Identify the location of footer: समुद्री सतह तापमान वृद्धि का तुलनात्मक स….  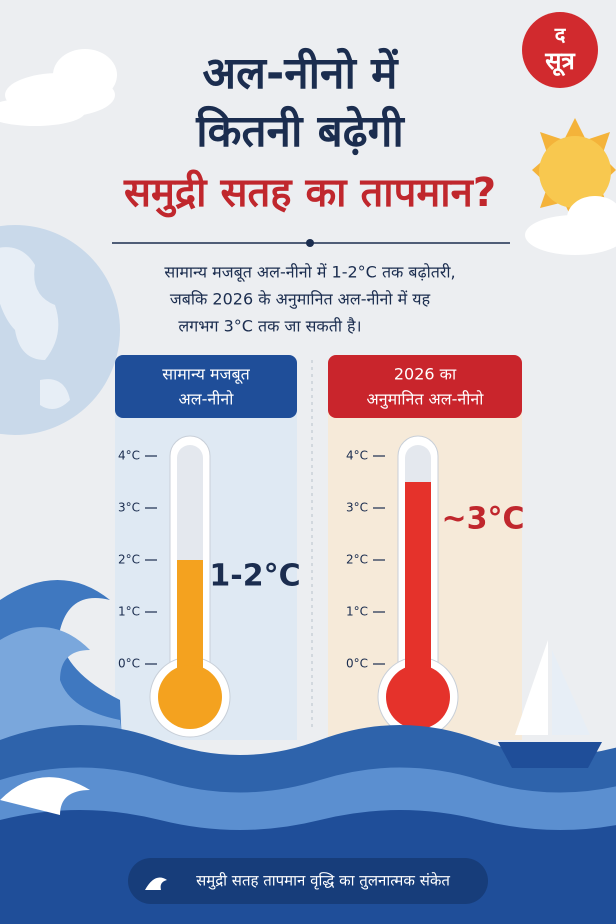
(323, 881).